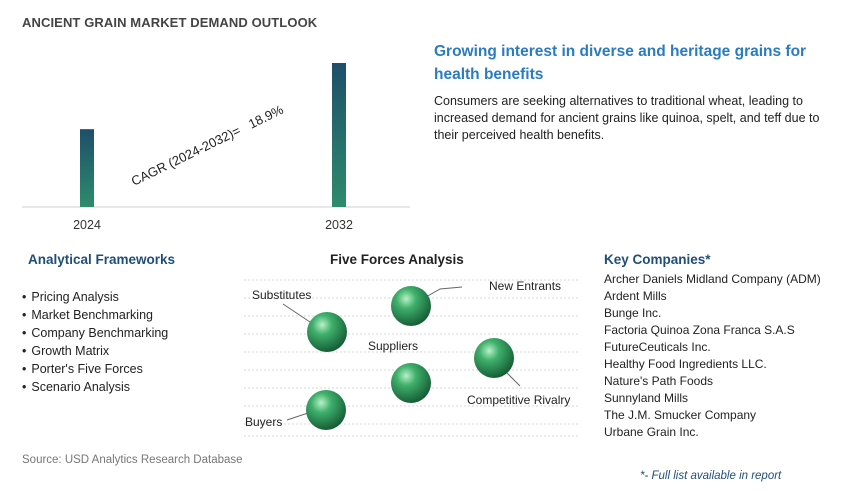 Image resolution: width=846 pixels, height=491 pixels. I want to click on five-forces-gridlines, so click(411, 358).